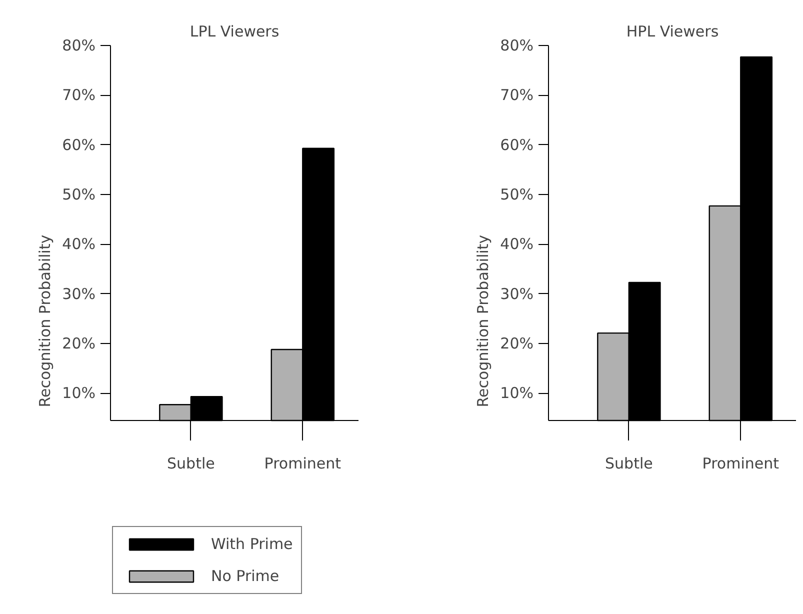 This screenshot has width=803, height=614. Describe the element at coordinates (672, 31) in the screenshot. I see `chart-title: HPL Viewers` at that location.